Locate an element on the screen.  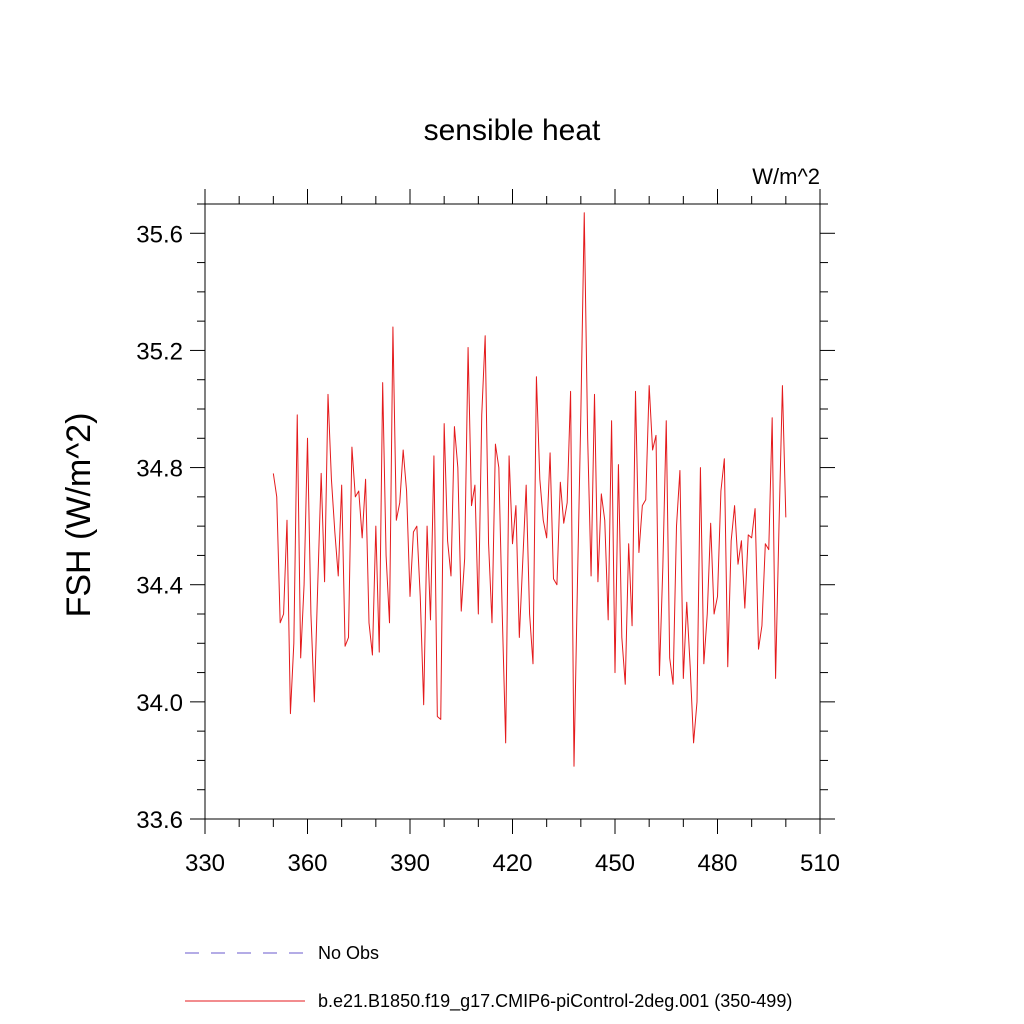
y-tick-label: 34.0 is located at coordinates (159, 703).